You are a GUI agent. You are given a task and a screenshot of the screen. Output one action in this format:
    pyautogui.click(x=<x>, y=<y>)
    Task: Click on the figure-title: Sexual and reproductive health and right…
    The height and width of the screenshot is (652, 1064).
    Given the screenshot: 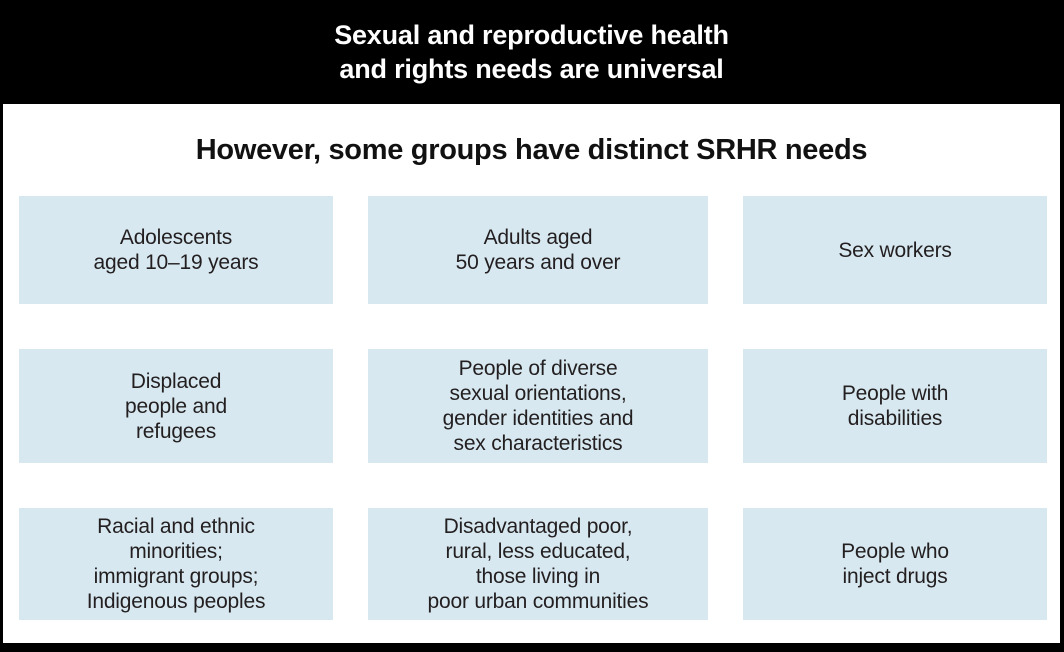 What is the action you would take?
    pyautogui.click(x=531, y=52)
    